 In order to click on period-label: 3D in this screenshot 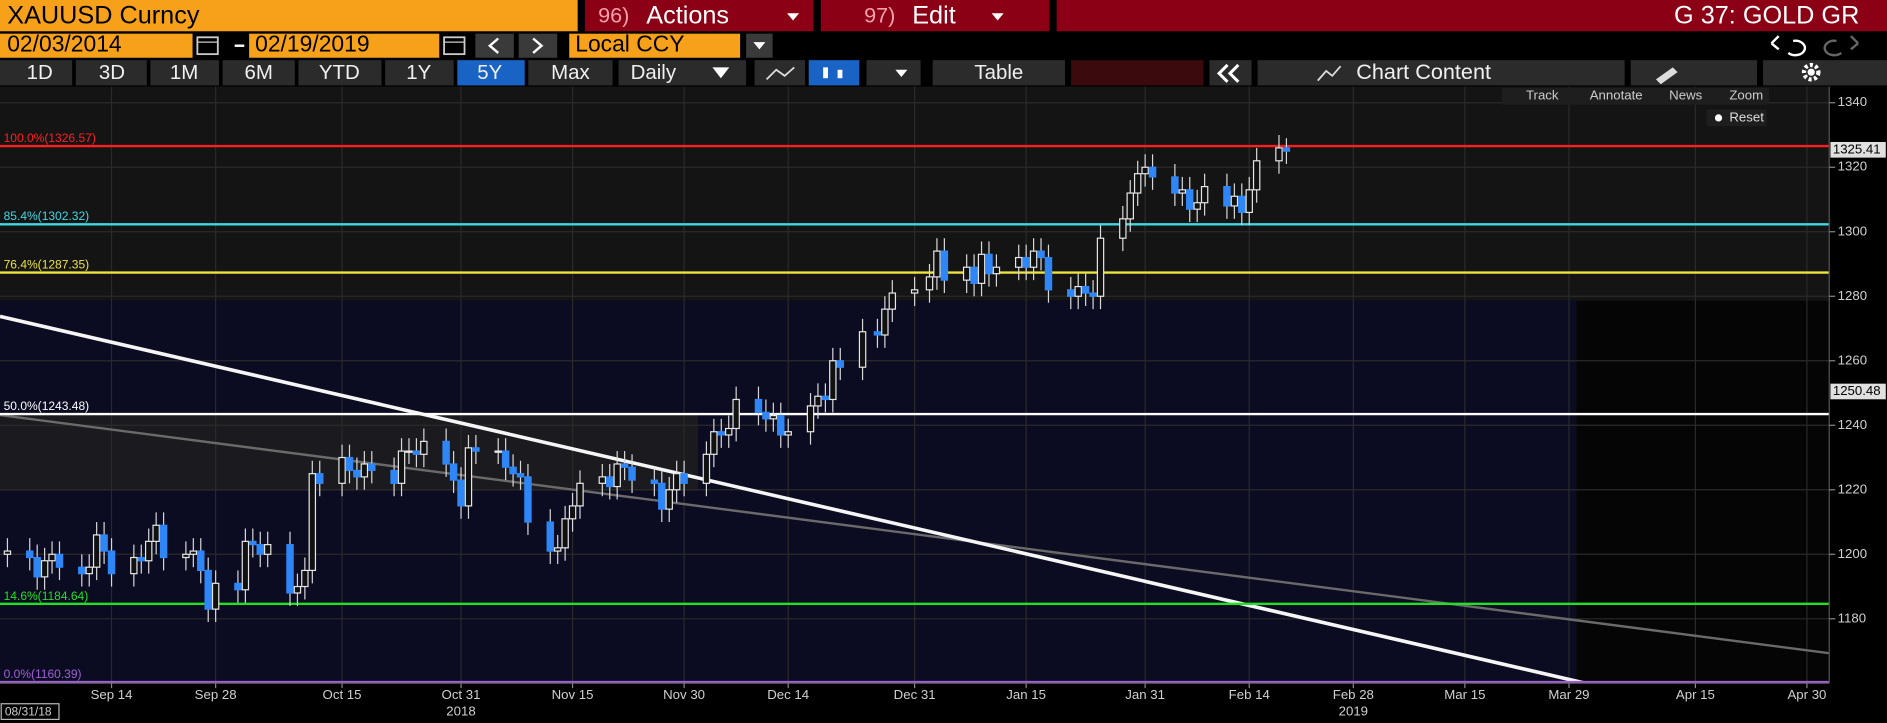, I will do `click(112, 72)`.